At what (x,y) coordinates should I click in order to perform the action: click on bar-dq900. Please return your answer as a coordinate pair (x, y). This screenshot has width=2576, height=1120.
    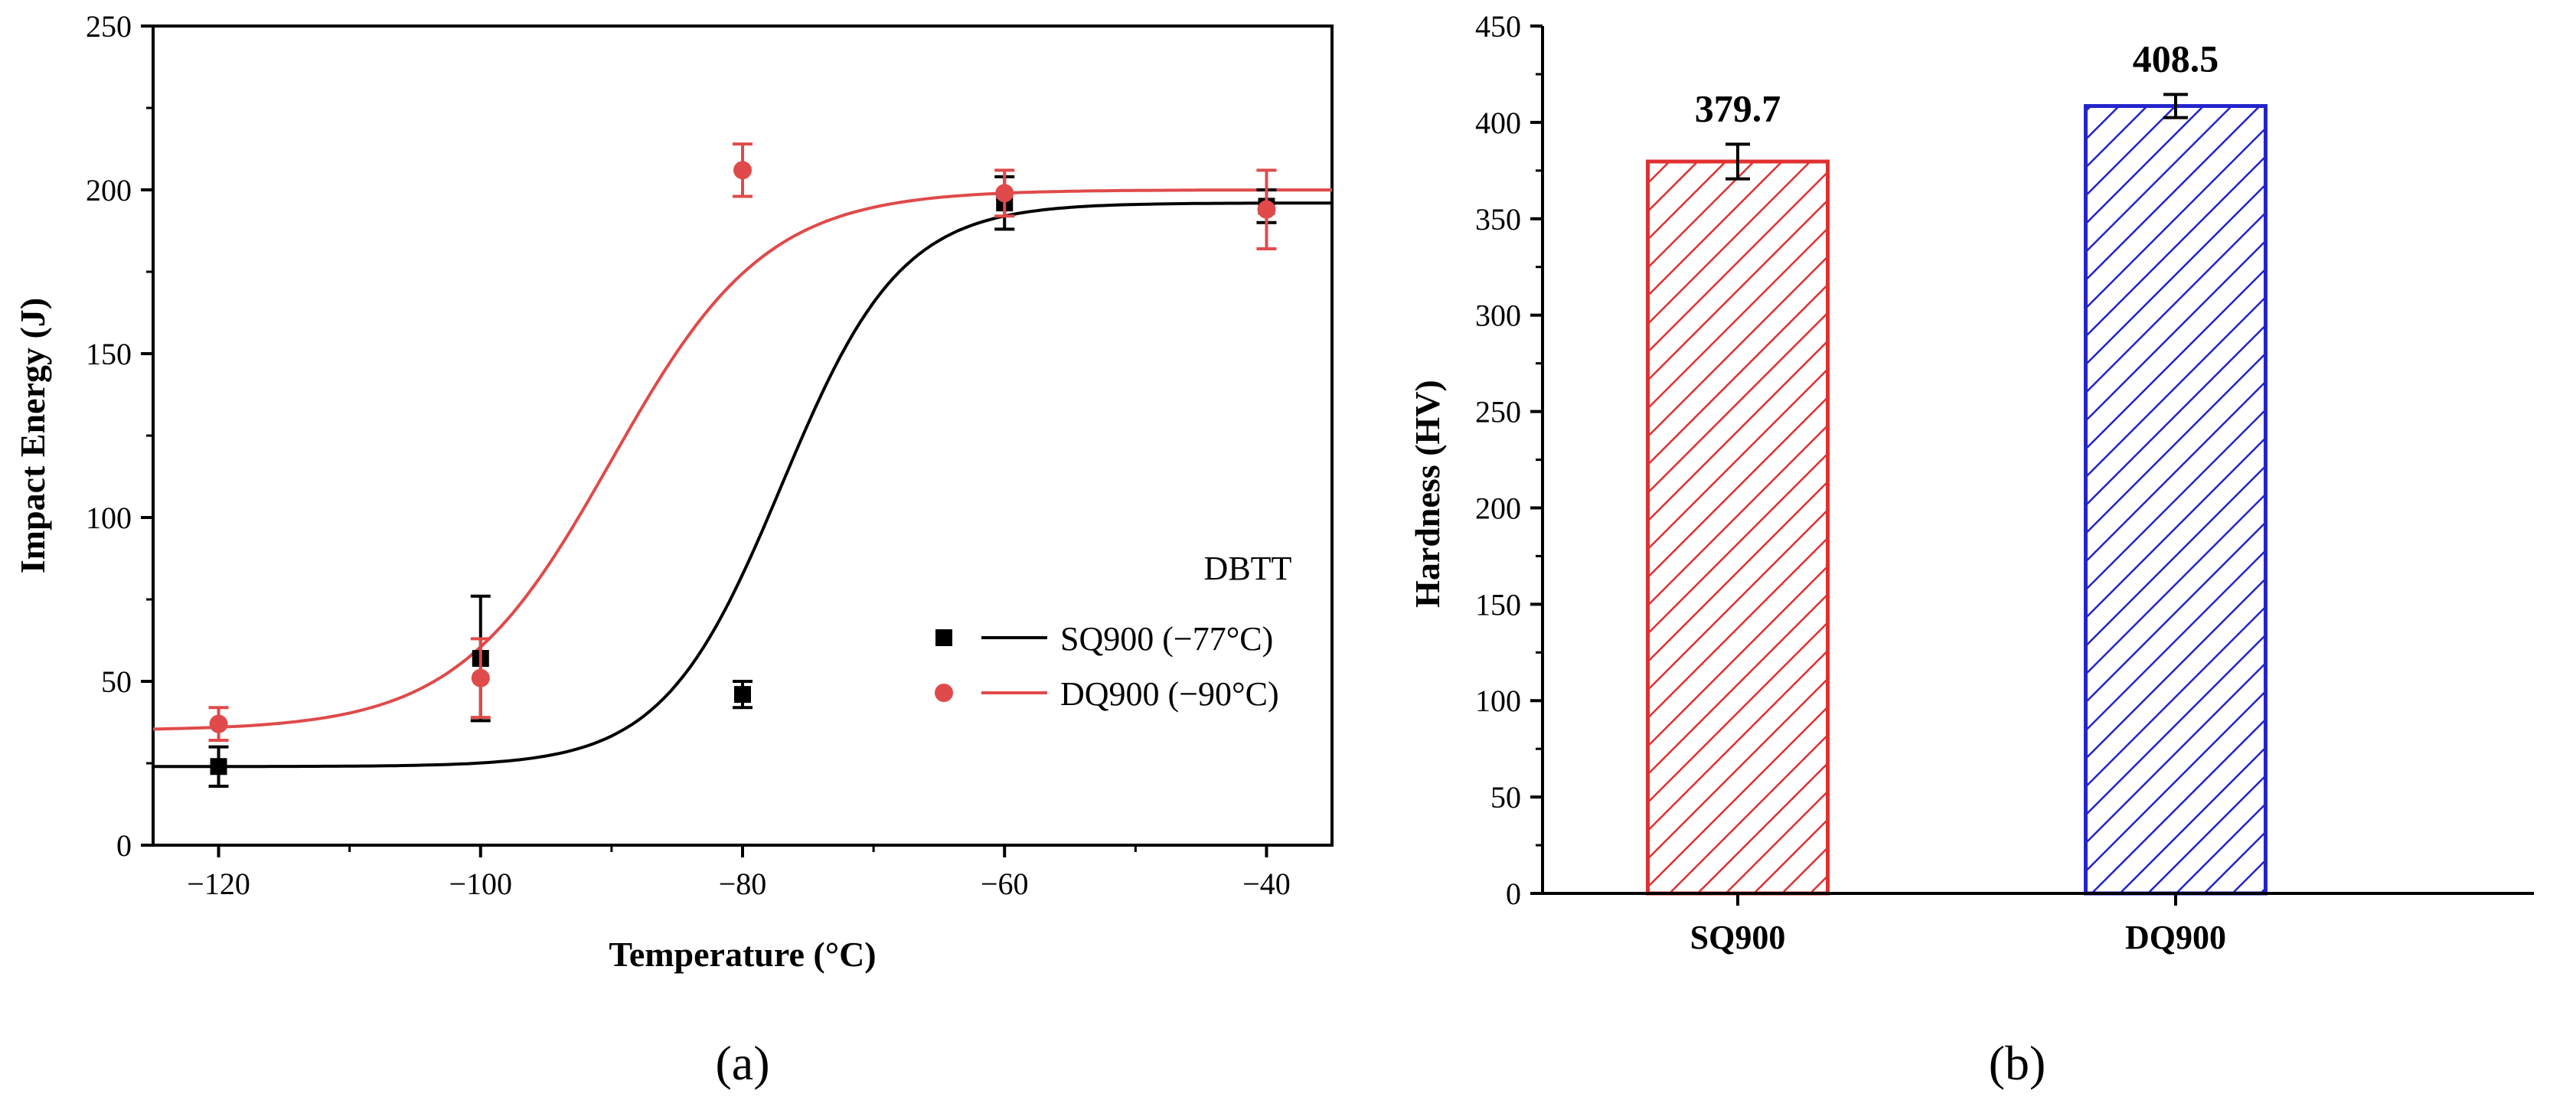
    Looking at the image, I should click on (2175, 499).